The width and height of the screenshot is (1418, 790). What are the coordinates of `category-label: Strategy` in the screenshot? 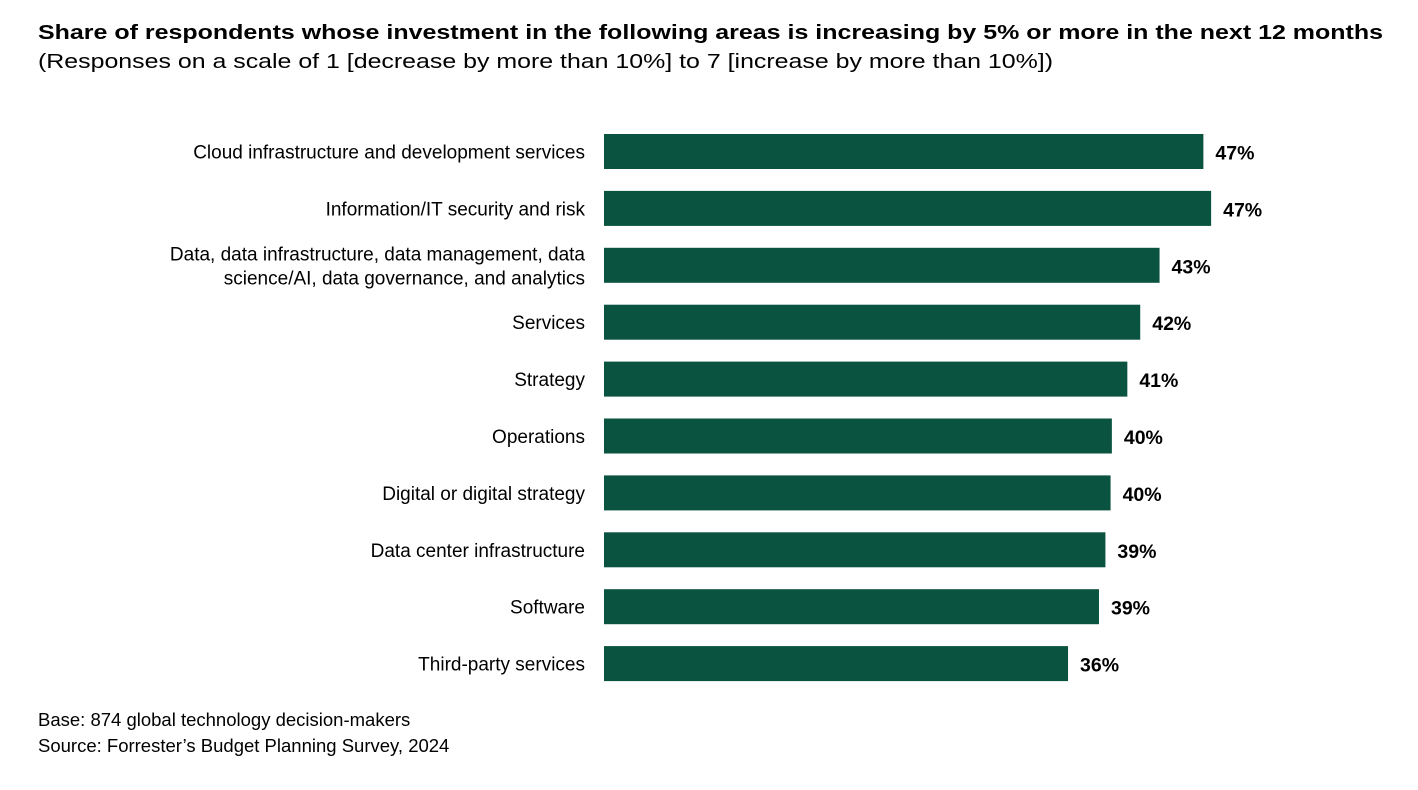 It's located at (549, 380).